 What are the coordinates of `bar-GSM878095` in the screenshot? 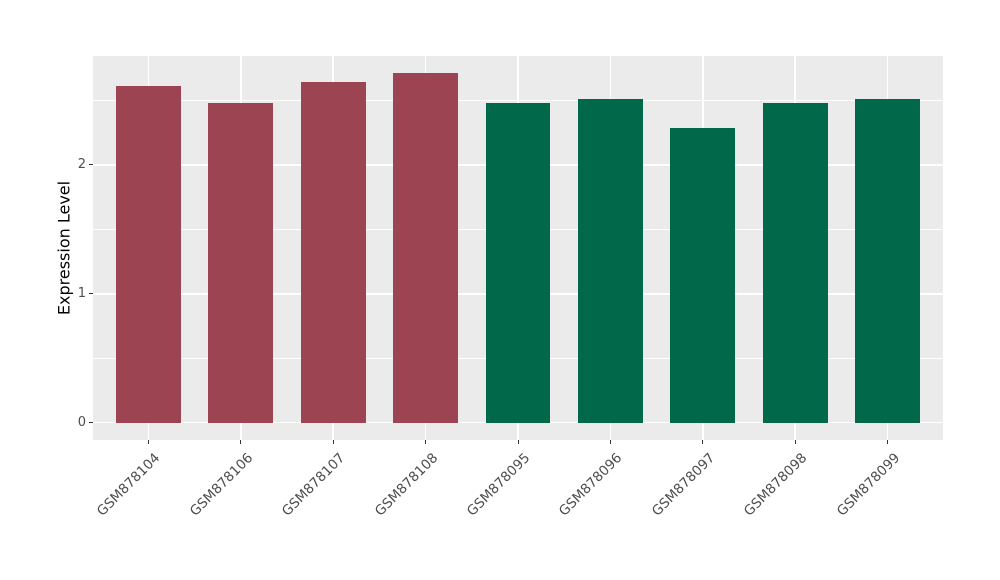 It's located at (518, 263).